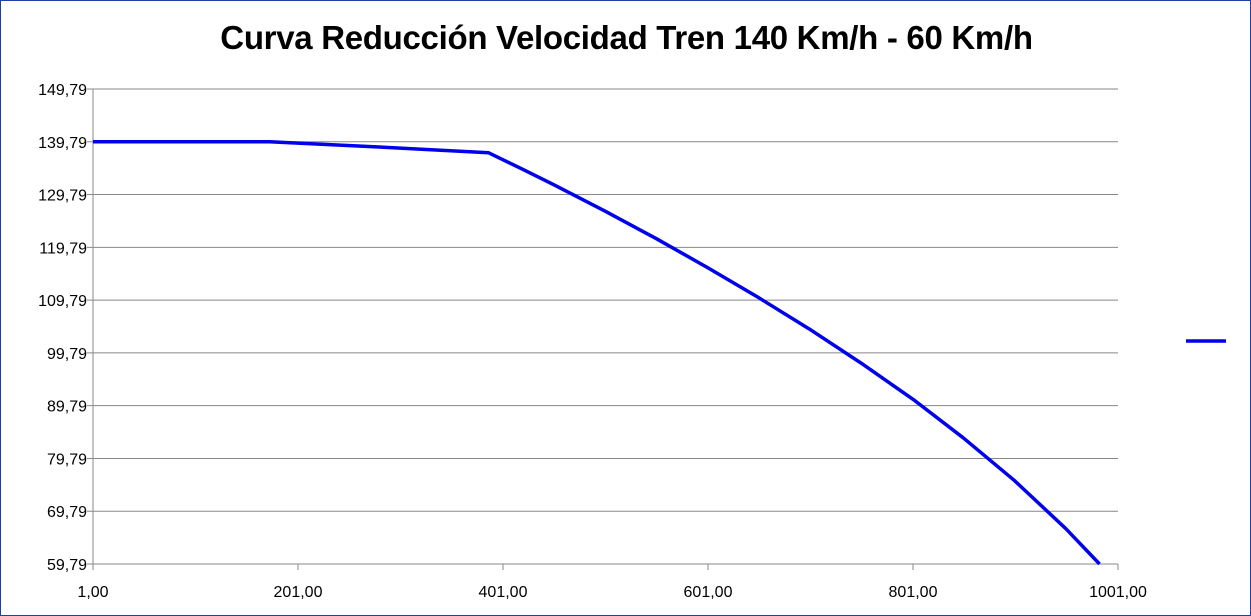 The width and height of the screenshot is (1251, 616). Describe the element at coordinates (92, 592) in the screenshot. I see `x-tick-label: 1,00` at that location.